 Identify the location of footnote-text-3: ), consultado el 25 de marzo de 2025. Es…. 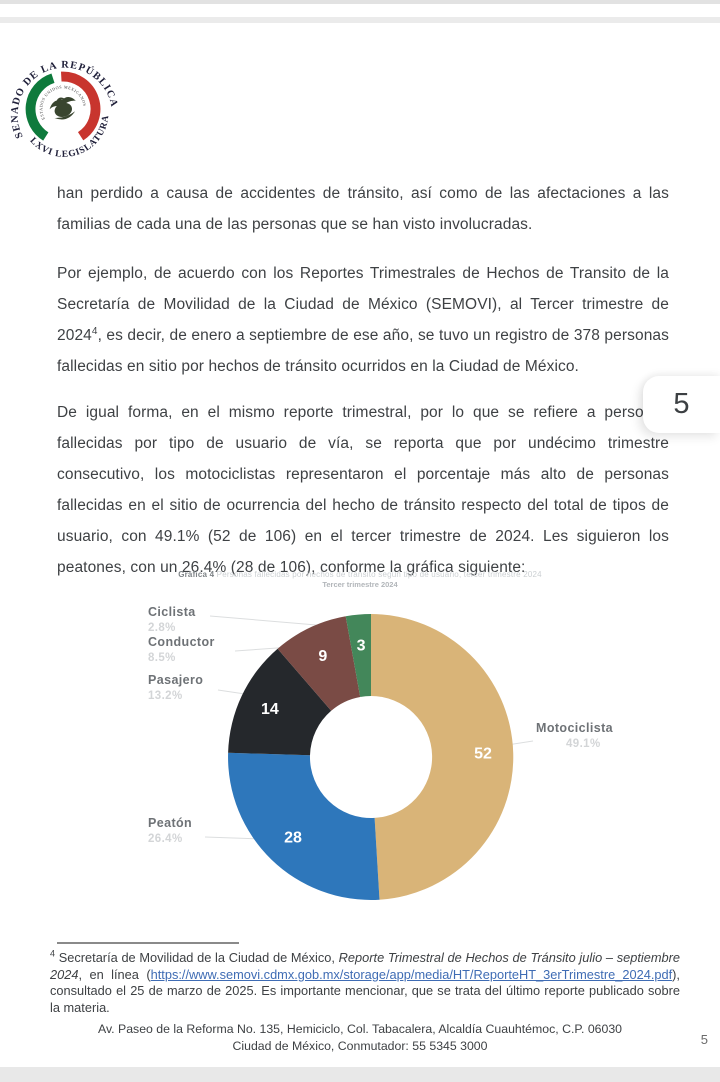
(365, 990).